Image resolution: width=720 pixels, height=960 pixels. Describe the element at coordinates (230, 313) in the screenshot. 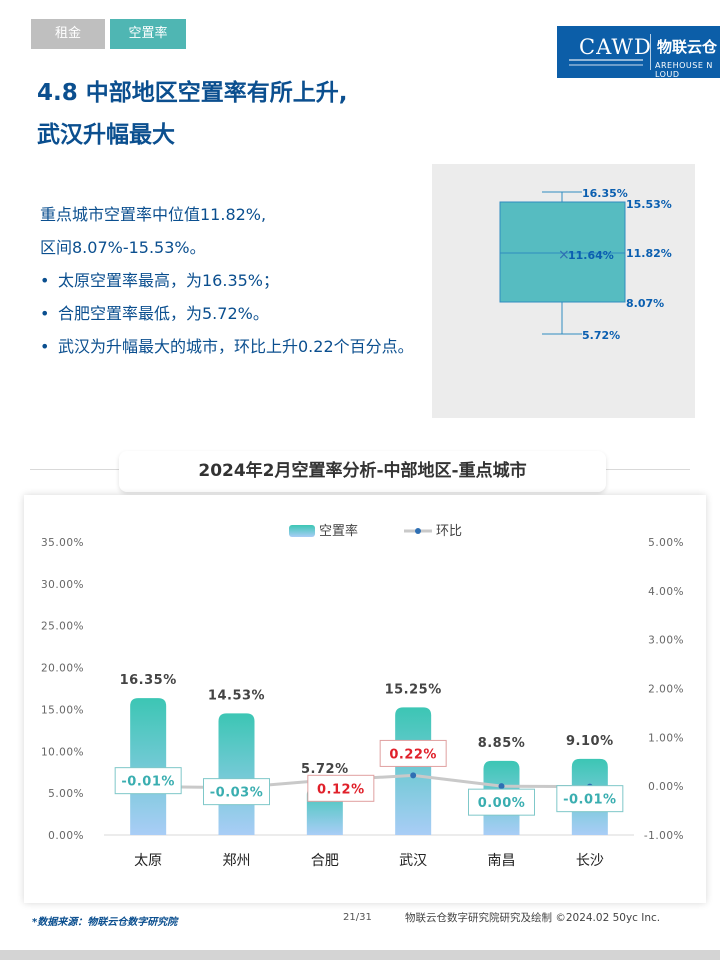

I see `summary-bullet: 合肥空置率最低，为5.72%。` at that location.